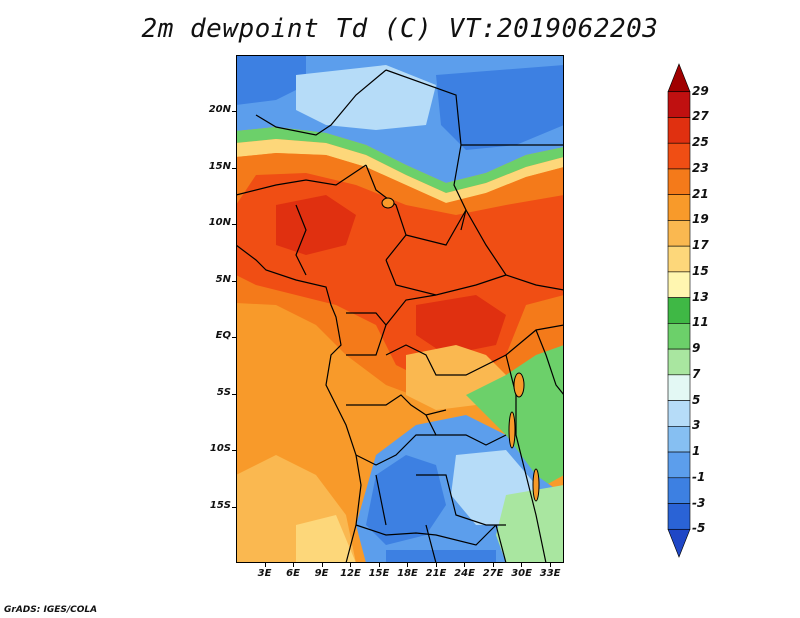 This screenshot has width=800, height=618. I want to click on field-hot-spot, so click(391, 275).